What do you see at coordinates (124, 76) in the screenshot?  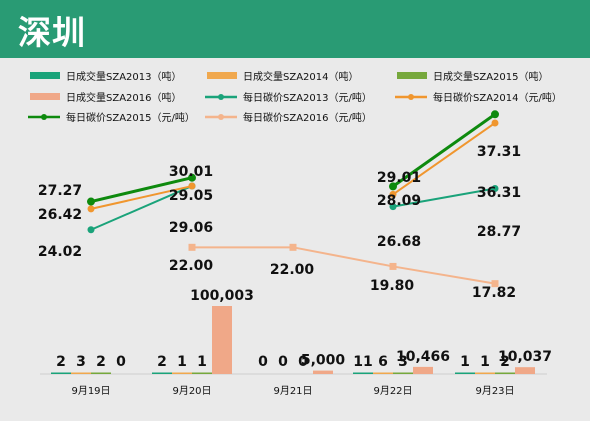 I see `legend-label-1: 日成交量SZA2013（吨）` at bounding box center [124, 76].